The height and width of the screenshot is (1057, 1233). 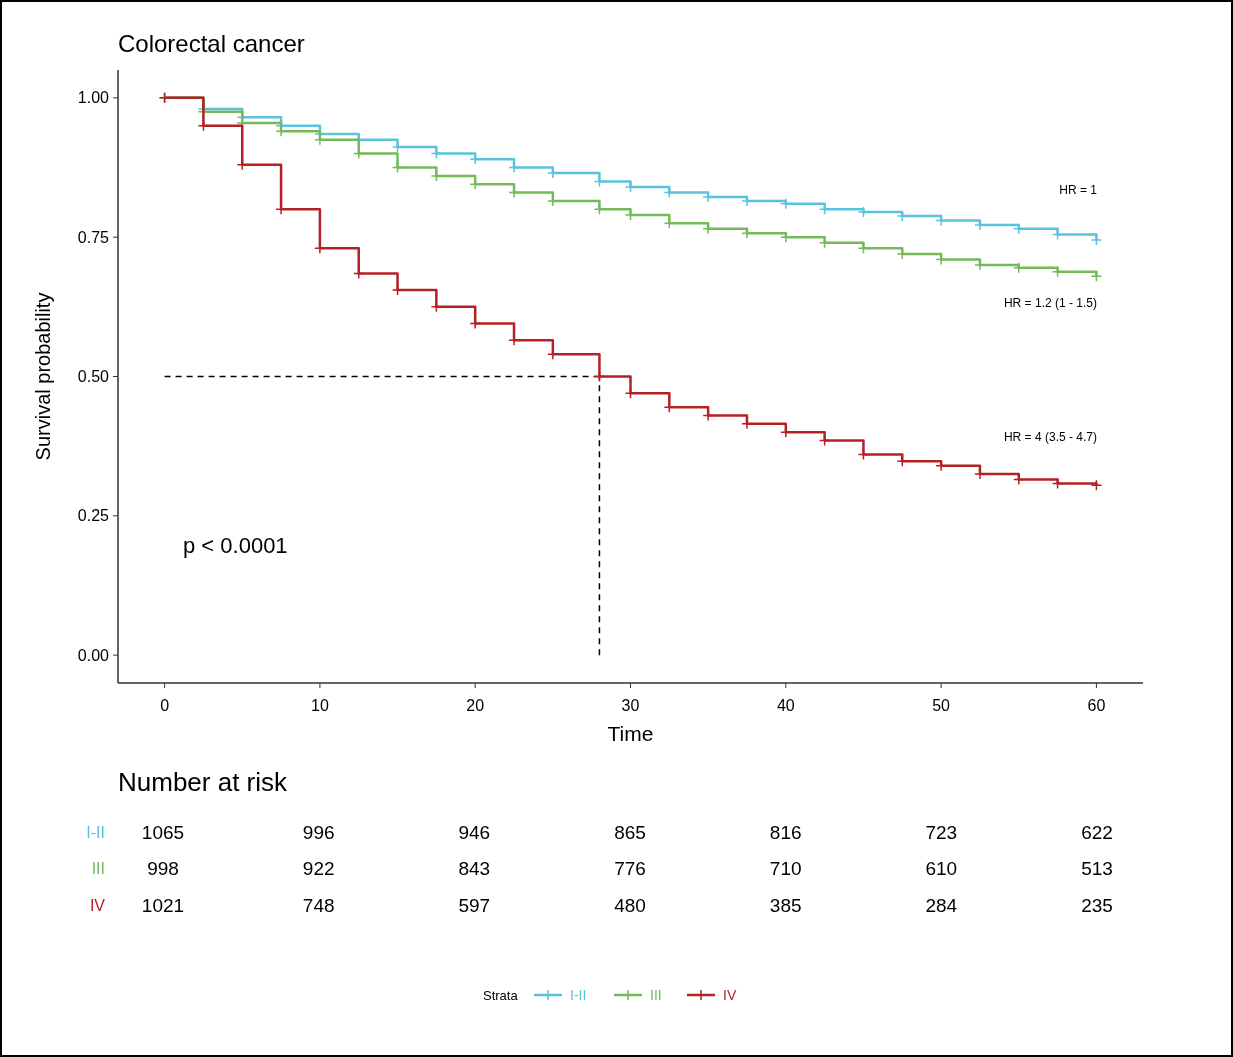 I want to click on text: Number at risk, so click(x=203, y=782).